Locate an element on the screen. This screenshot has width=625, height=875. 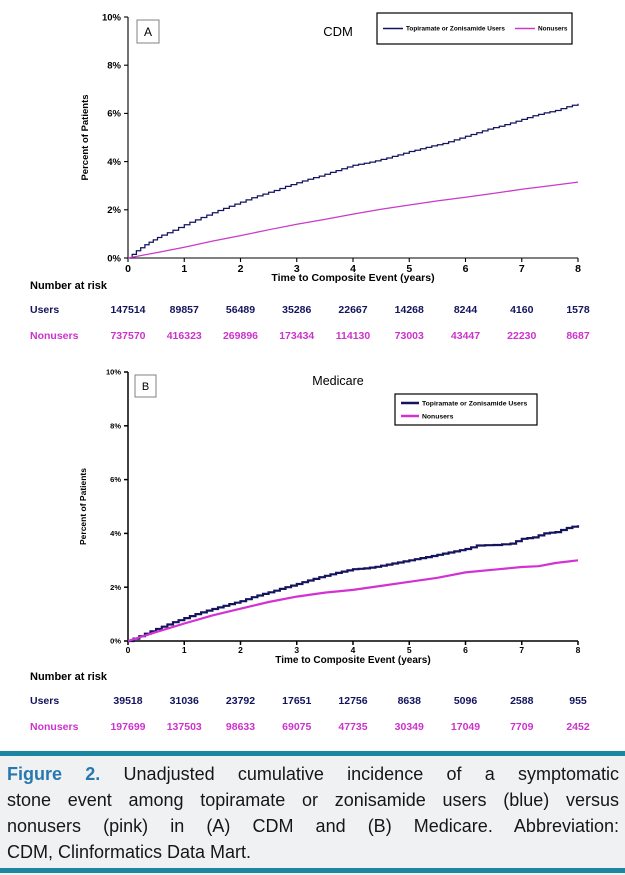
caption-top-rule is located at coordinates (312, 753).